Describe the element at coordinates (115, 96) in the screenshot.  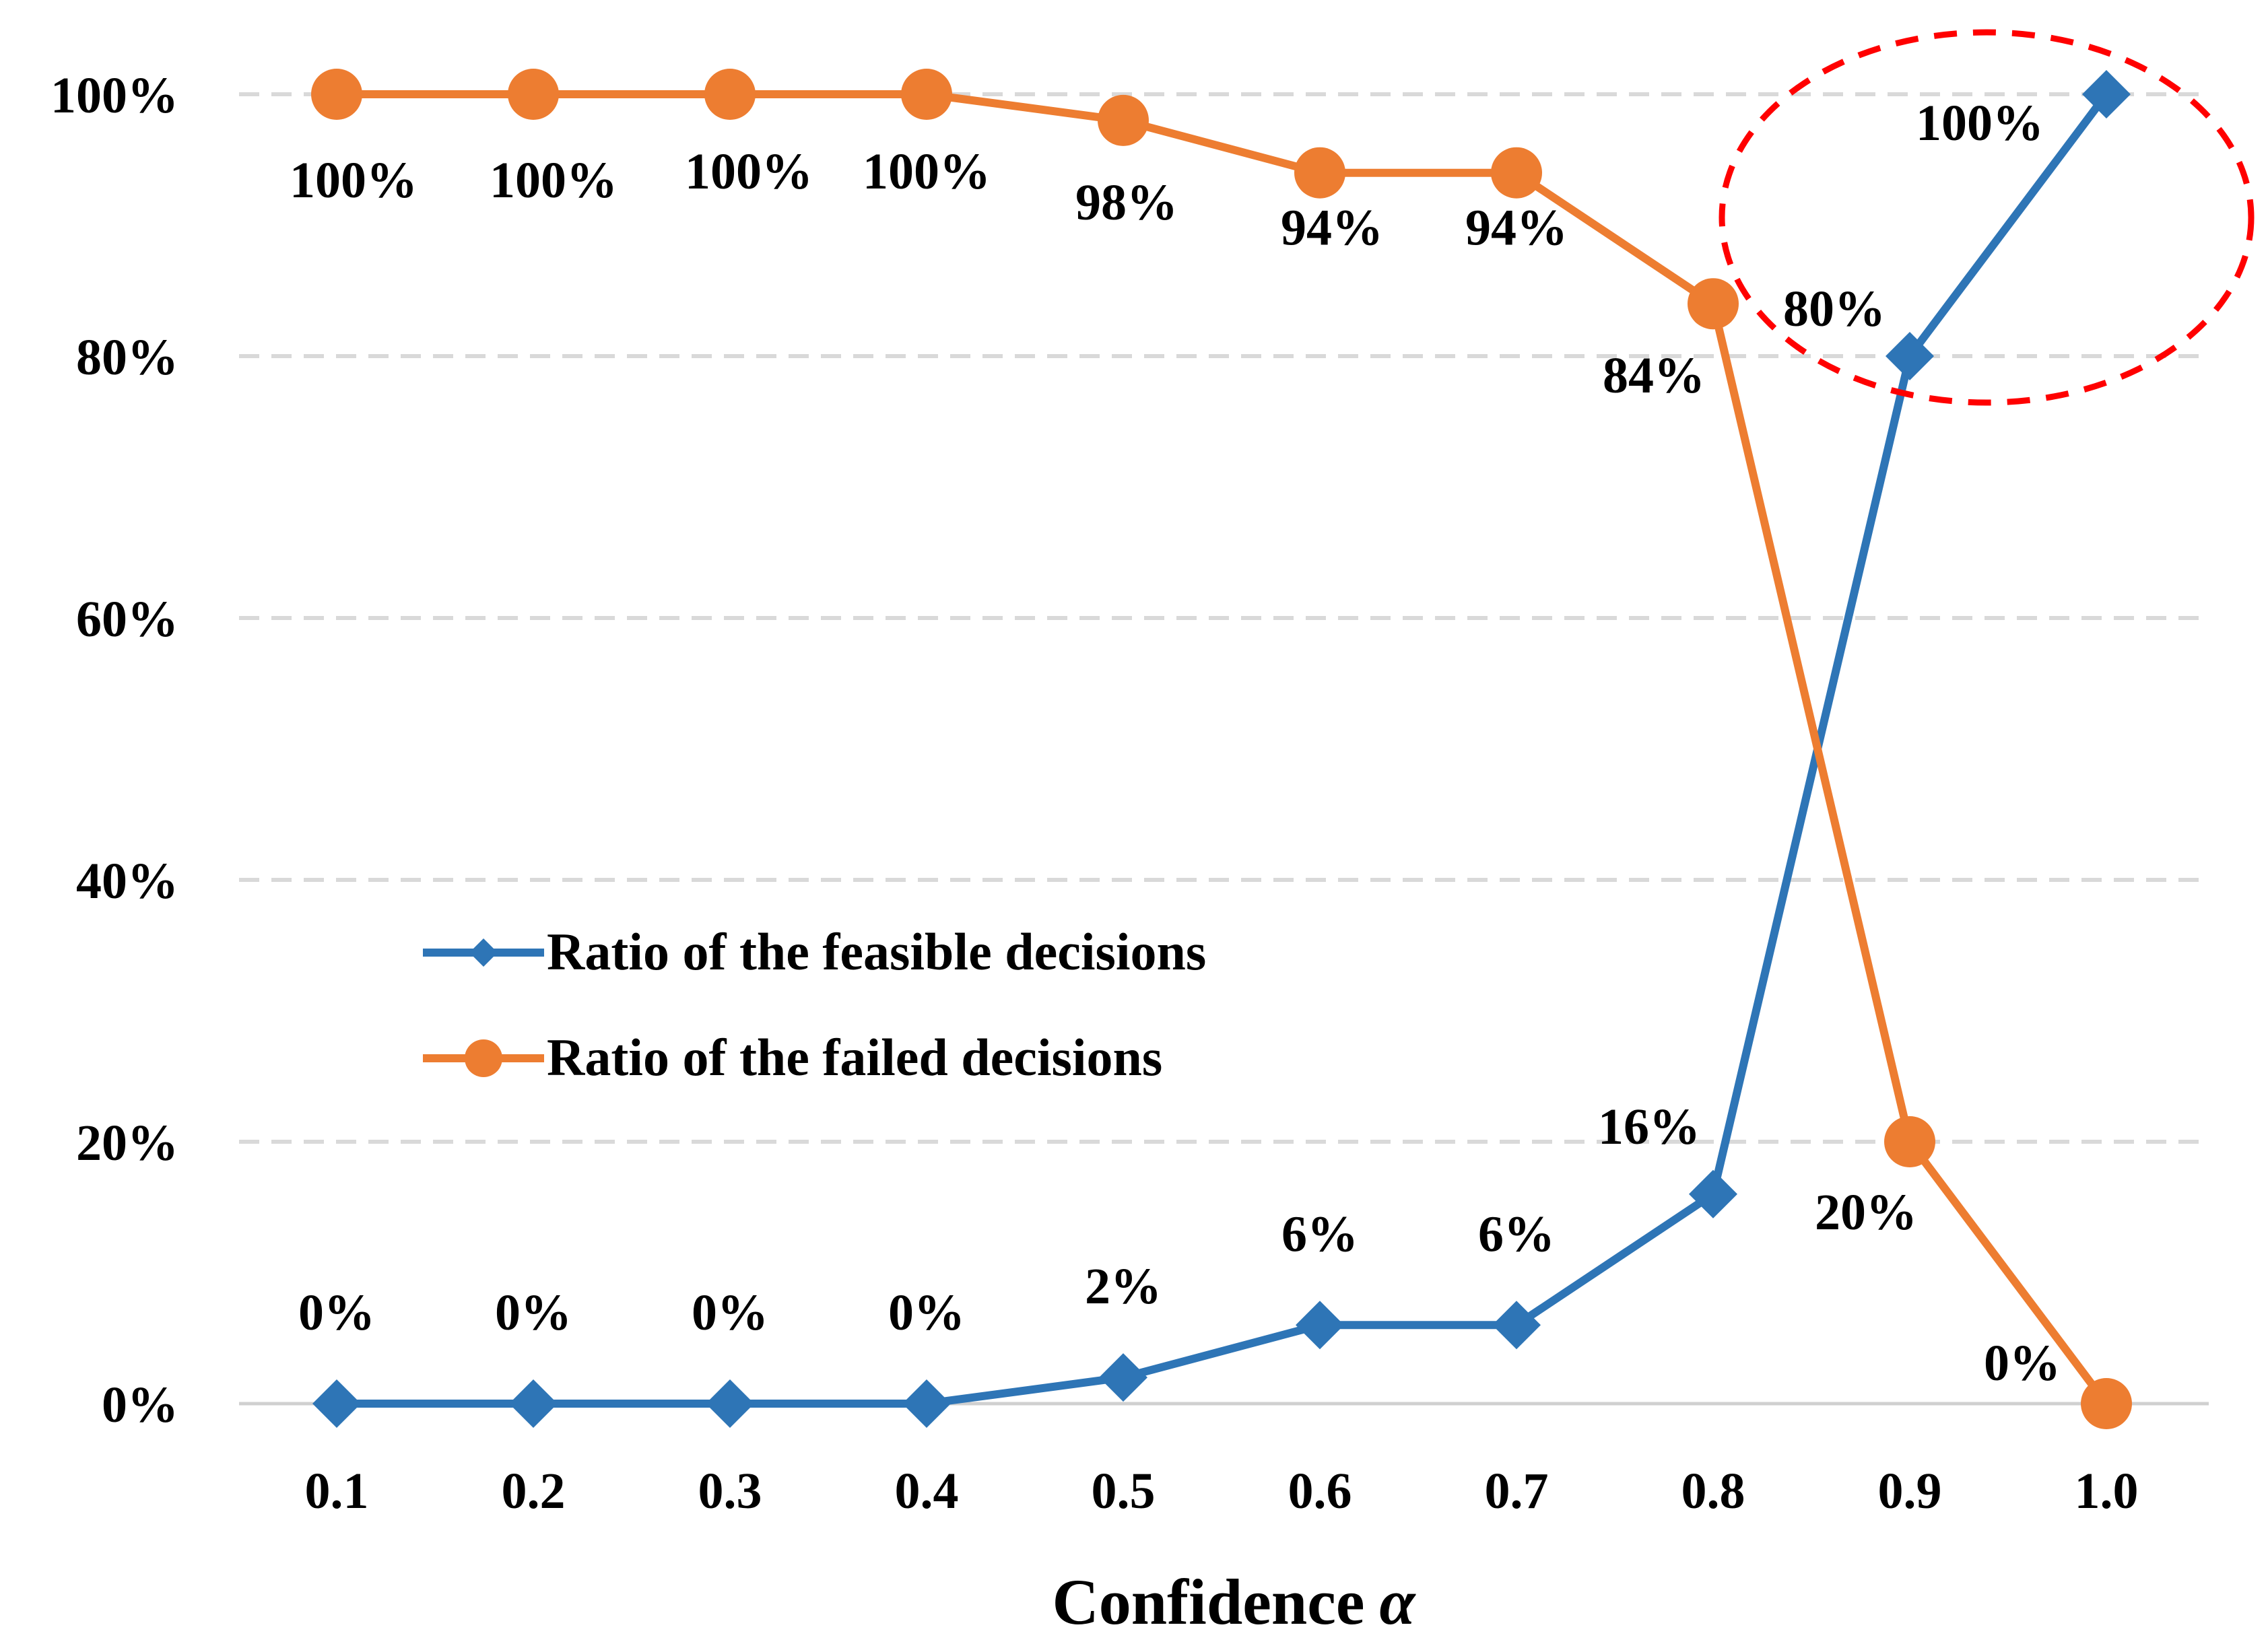
I see `y-tick-label: 100%` at that location.